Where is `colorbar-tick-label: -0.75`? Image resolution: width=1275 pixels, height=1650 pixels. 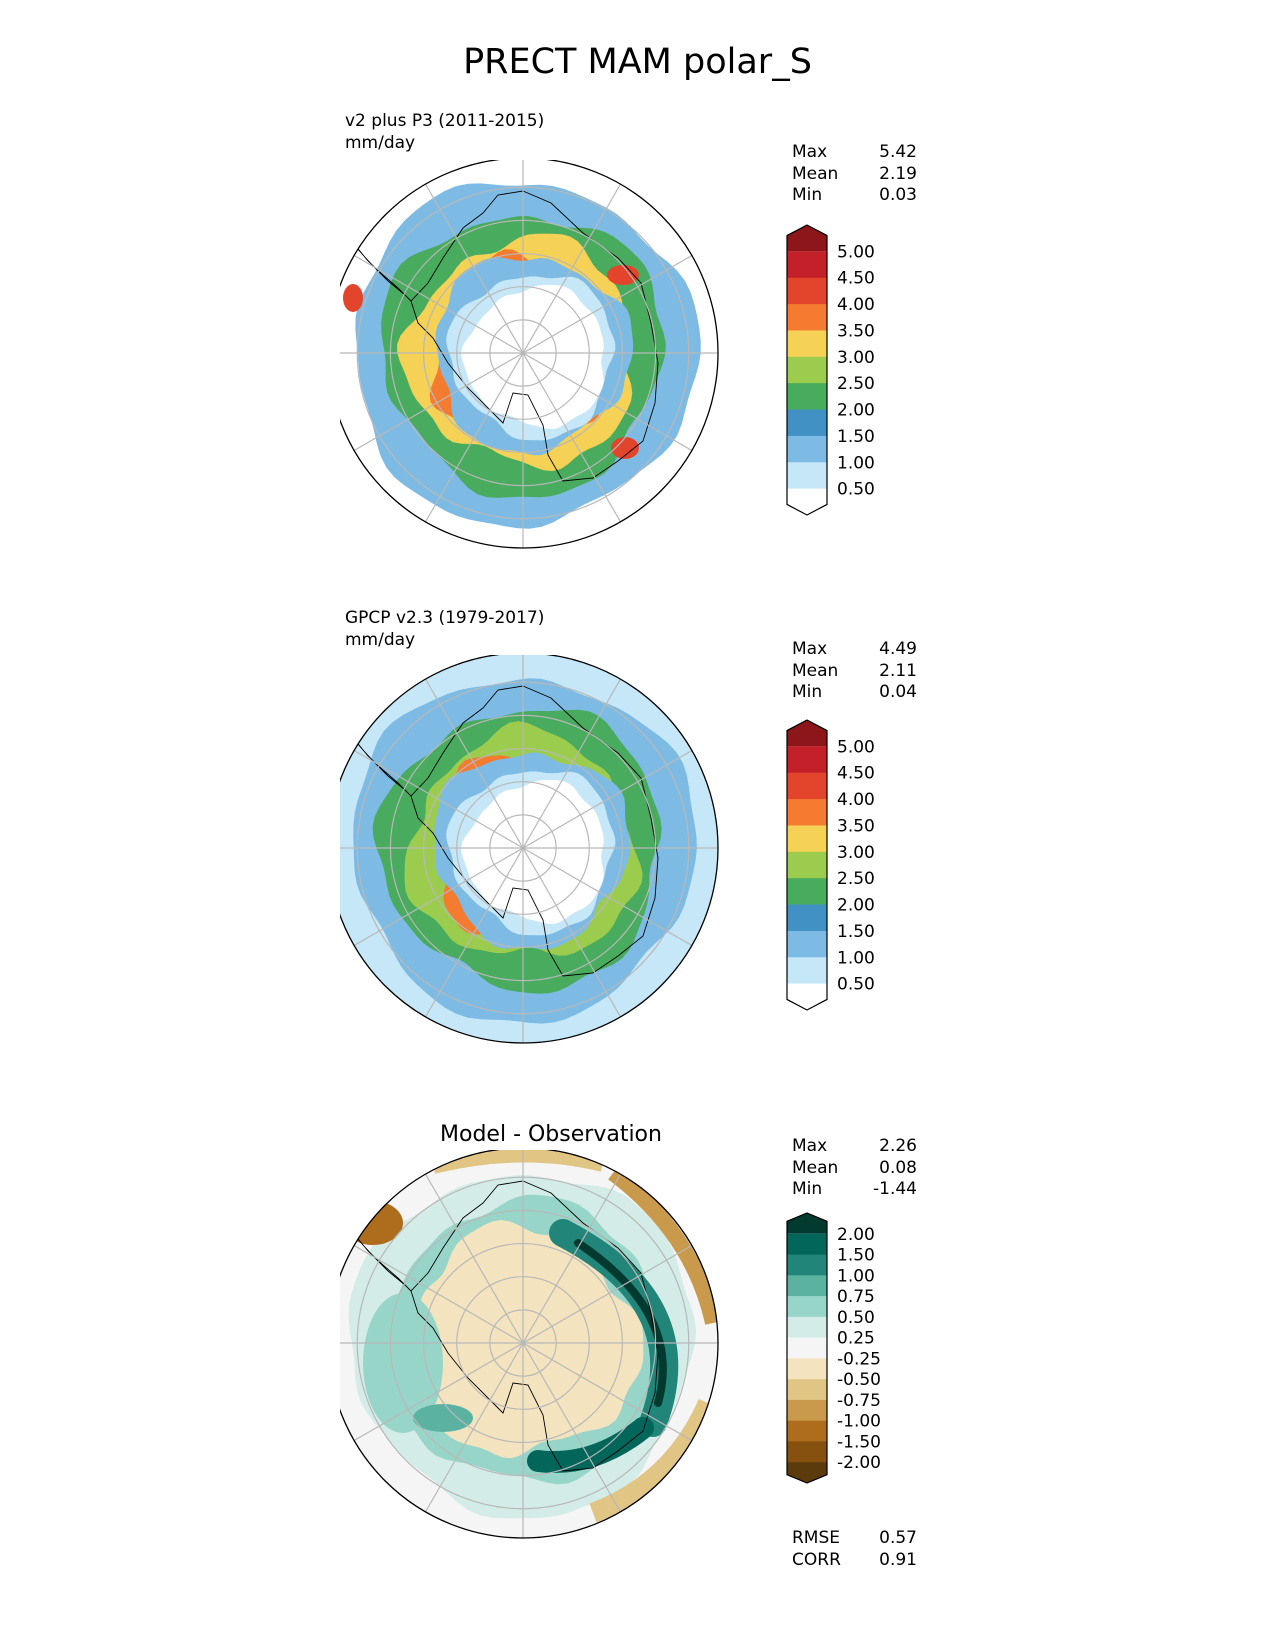 colorbar-tick-label: -0.75 is located at coordinates (859, 1401).